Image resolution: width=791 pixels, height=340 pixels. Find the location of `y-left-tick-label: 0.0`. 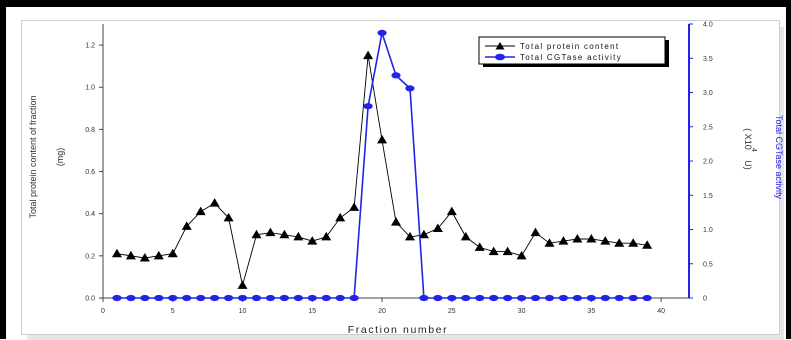

y-left-tick-label: 0.0 is located at coordinates (90, 299).